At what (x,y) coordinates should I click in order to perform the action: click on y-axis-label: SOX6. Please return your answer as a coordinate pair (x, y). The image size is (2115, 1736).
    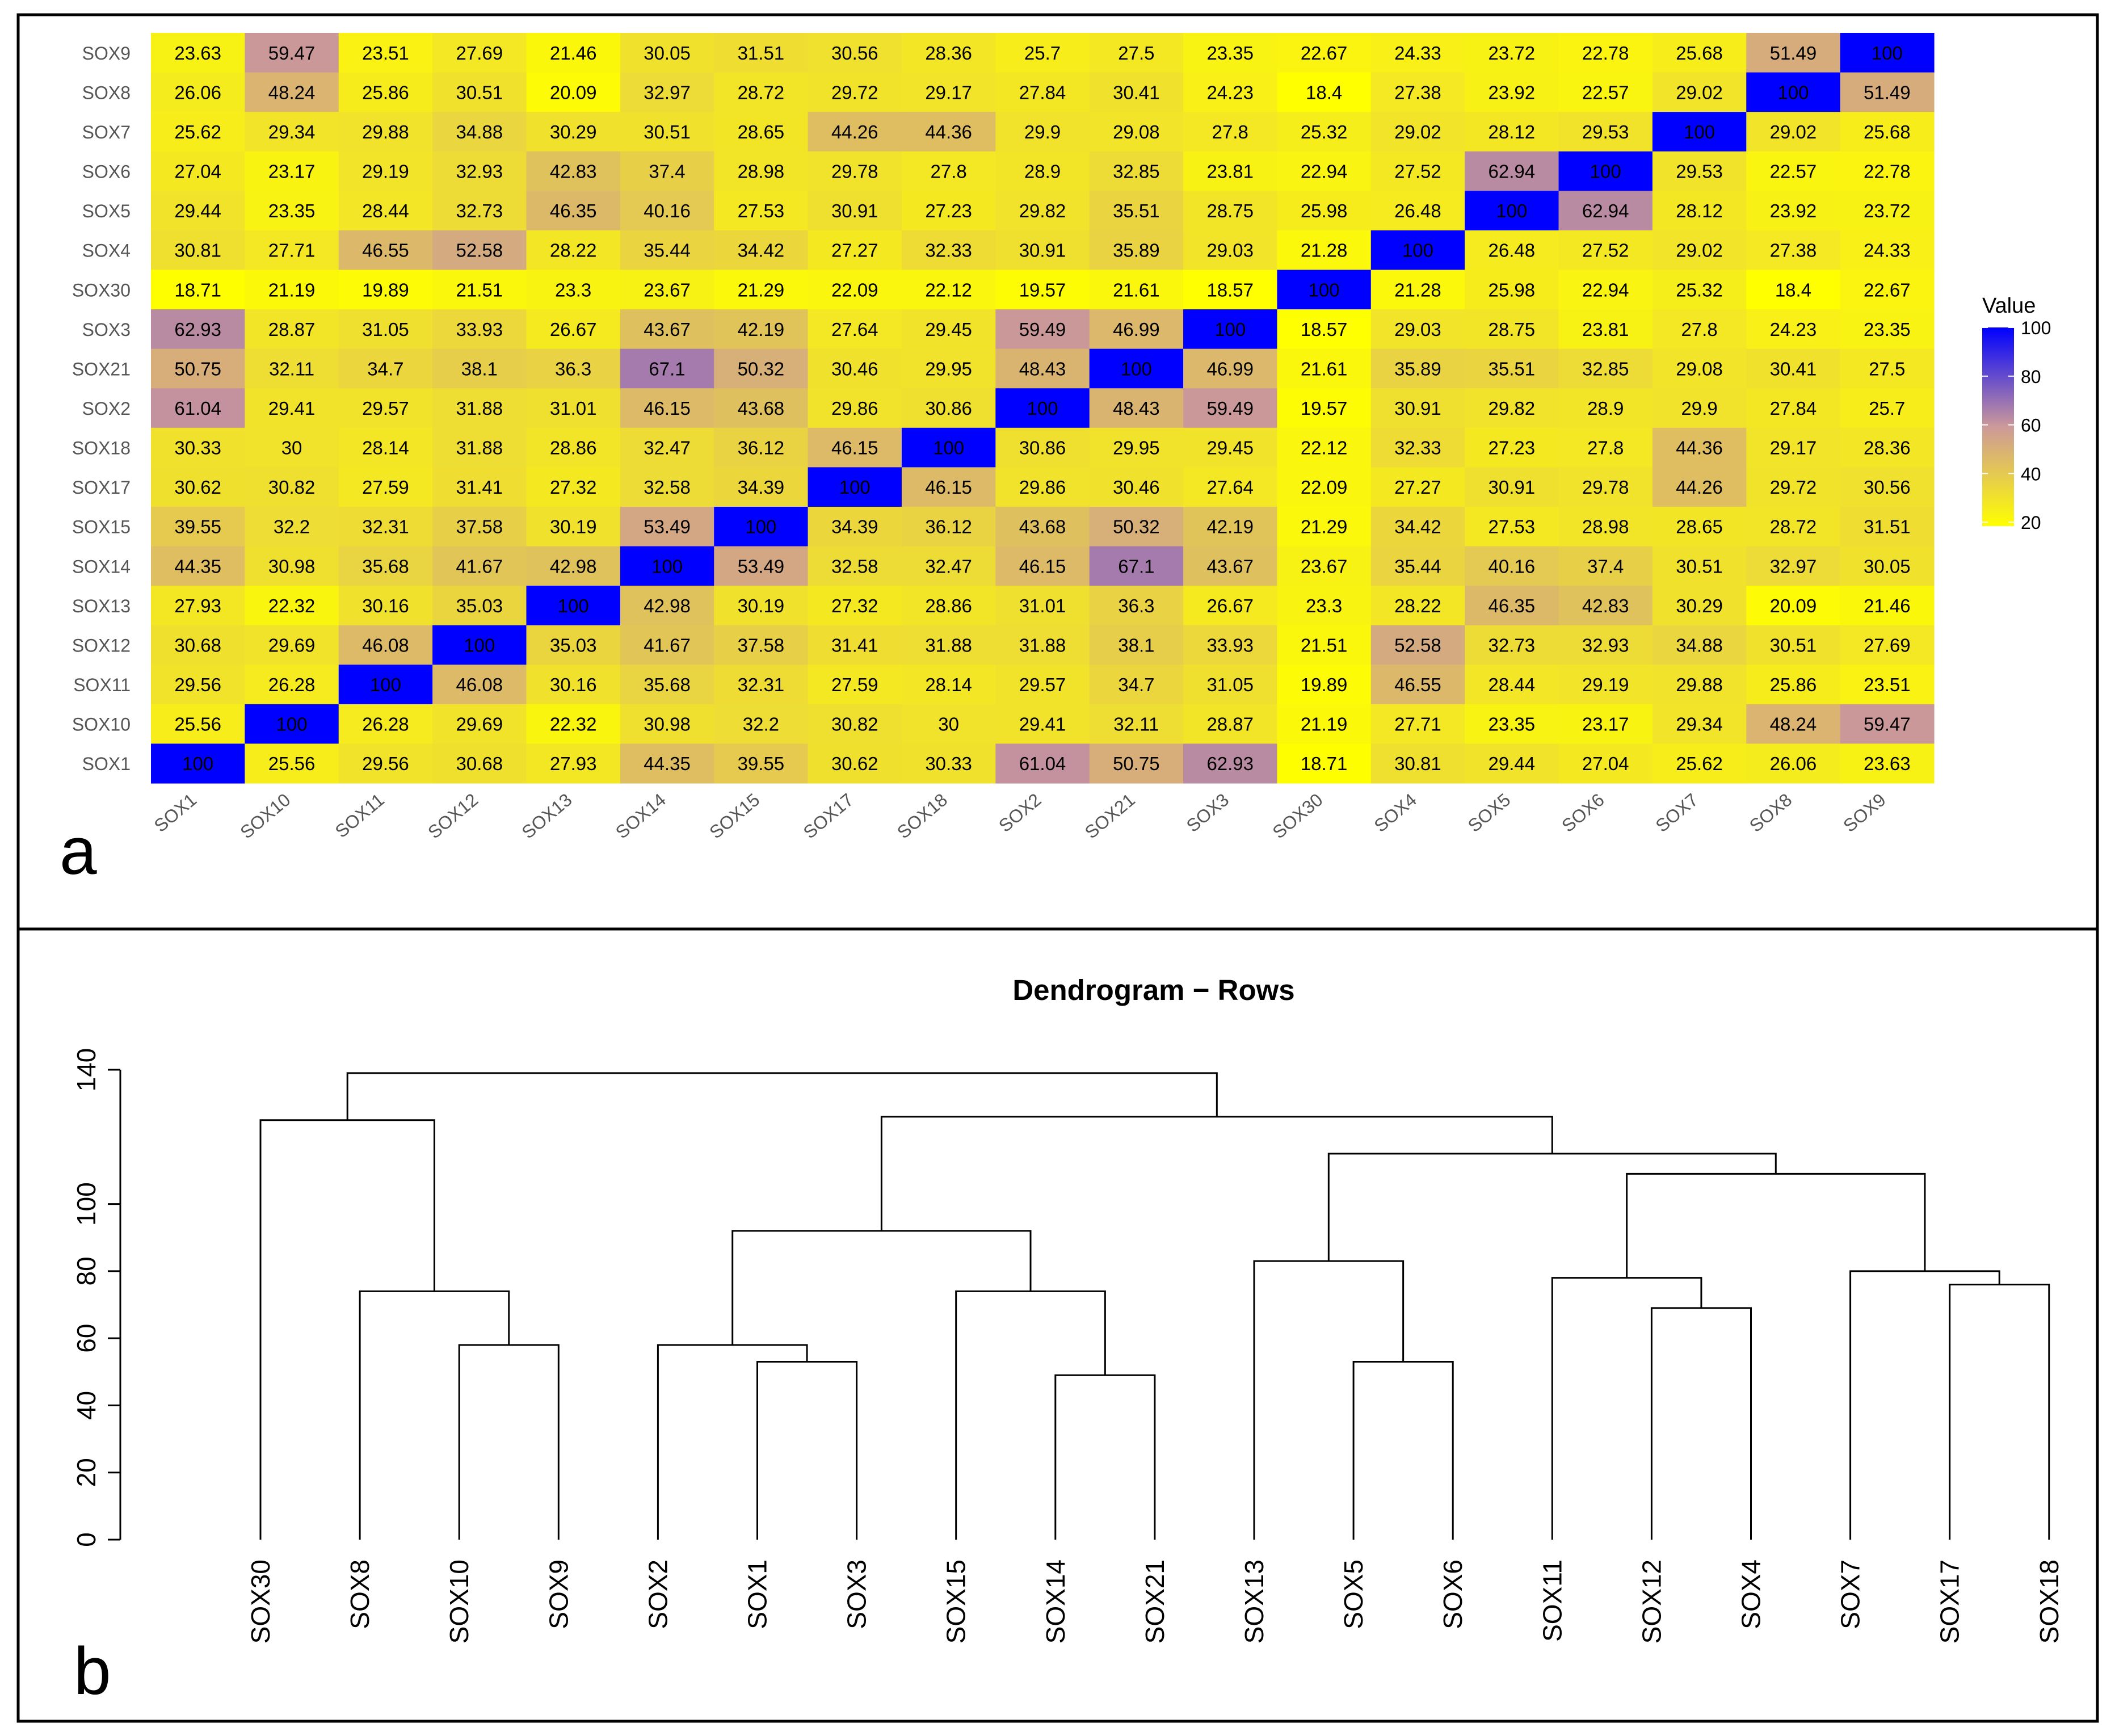
    Looking at the image, I should click on (106, 172).